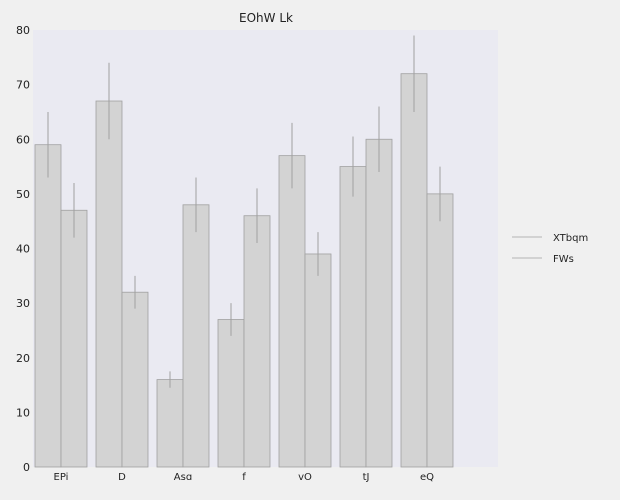  Describe the element at coordinates (427, 477) in the screenshot. I see `x-tick-label: eQ` at that location.